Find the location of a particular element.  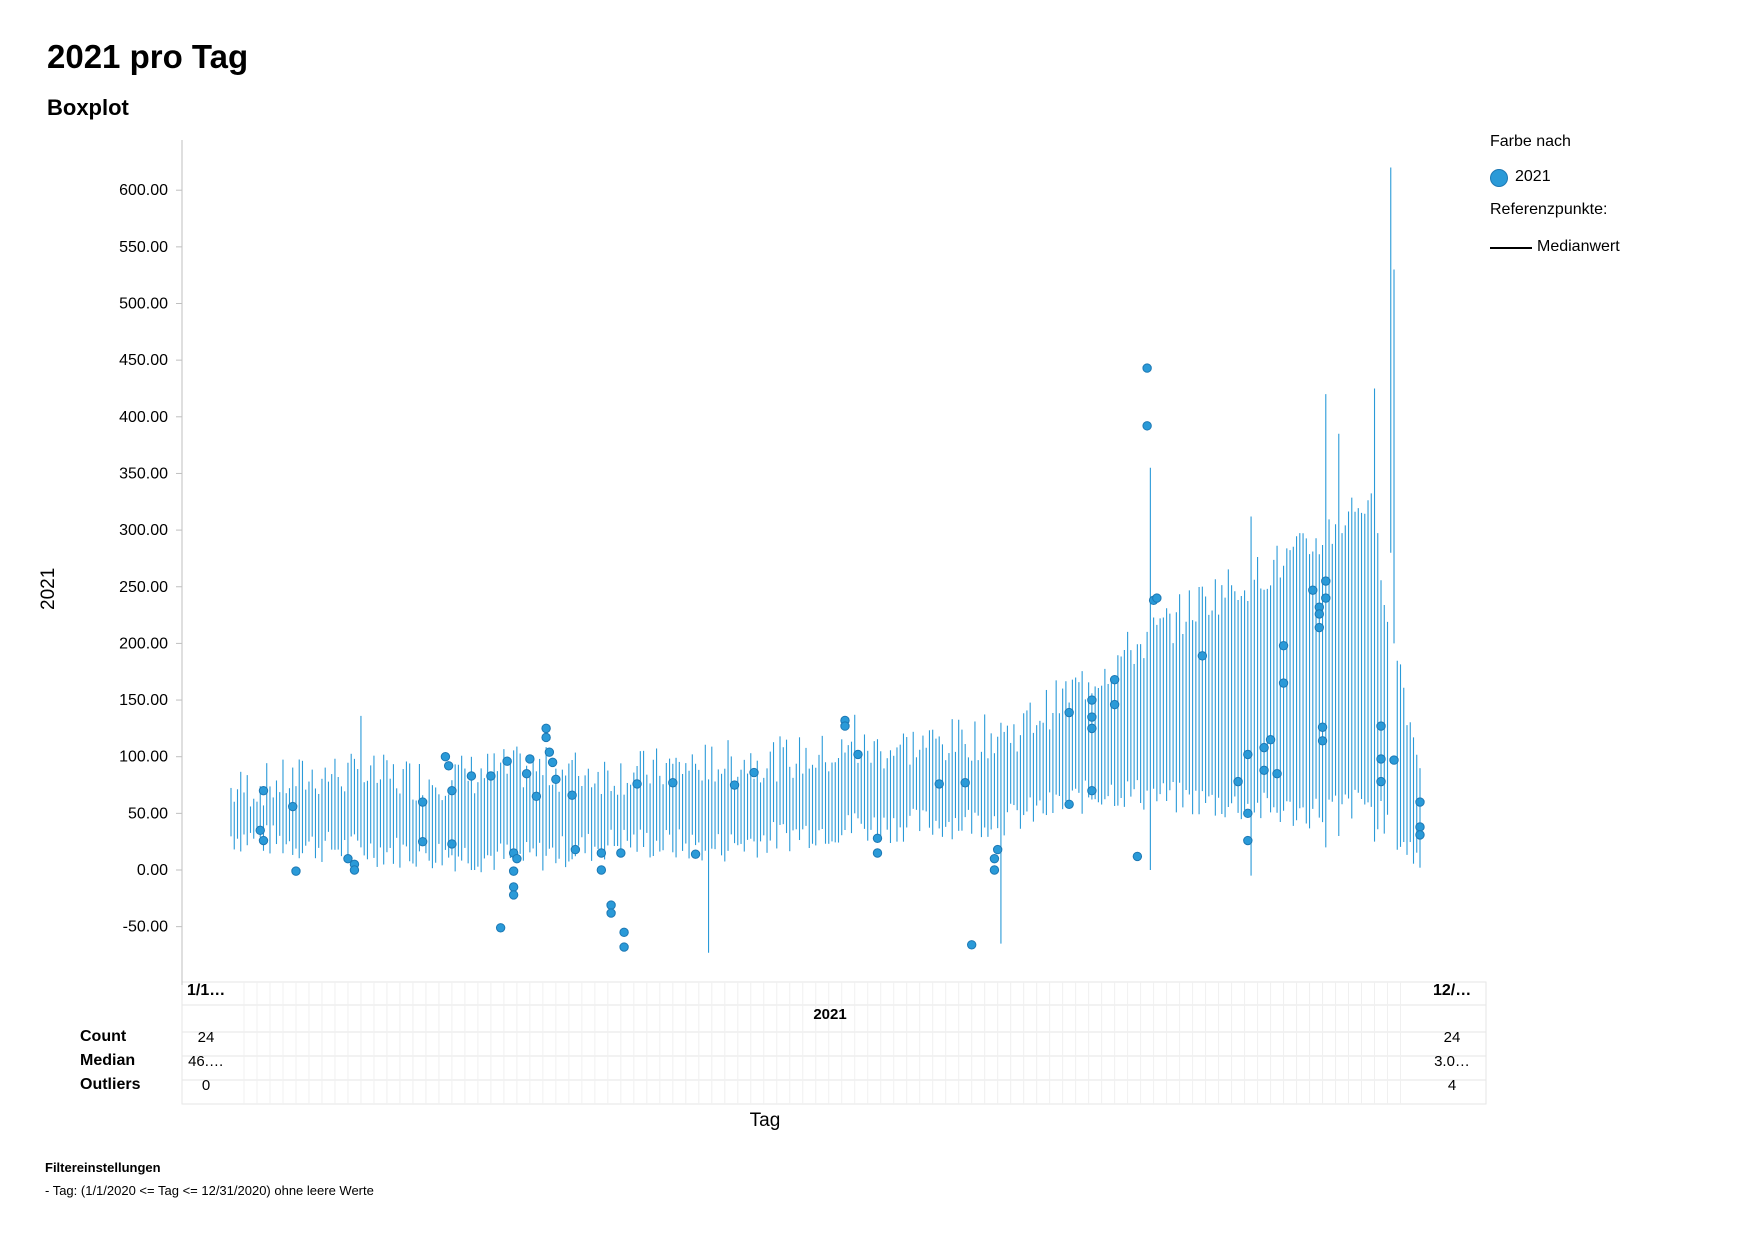

stats-grid is located at coordinates (834, 1043).